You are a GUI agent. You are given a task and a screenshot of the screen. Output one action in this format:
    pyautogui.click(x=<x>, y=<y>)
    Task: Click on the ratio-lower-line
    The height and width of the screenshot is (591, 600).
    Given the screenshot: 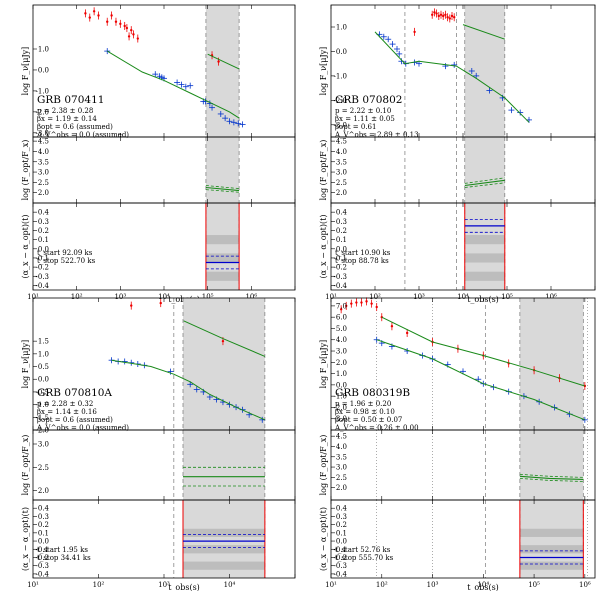 What is the action you would take?
    pyautogui.click(x=222, y=191)
    